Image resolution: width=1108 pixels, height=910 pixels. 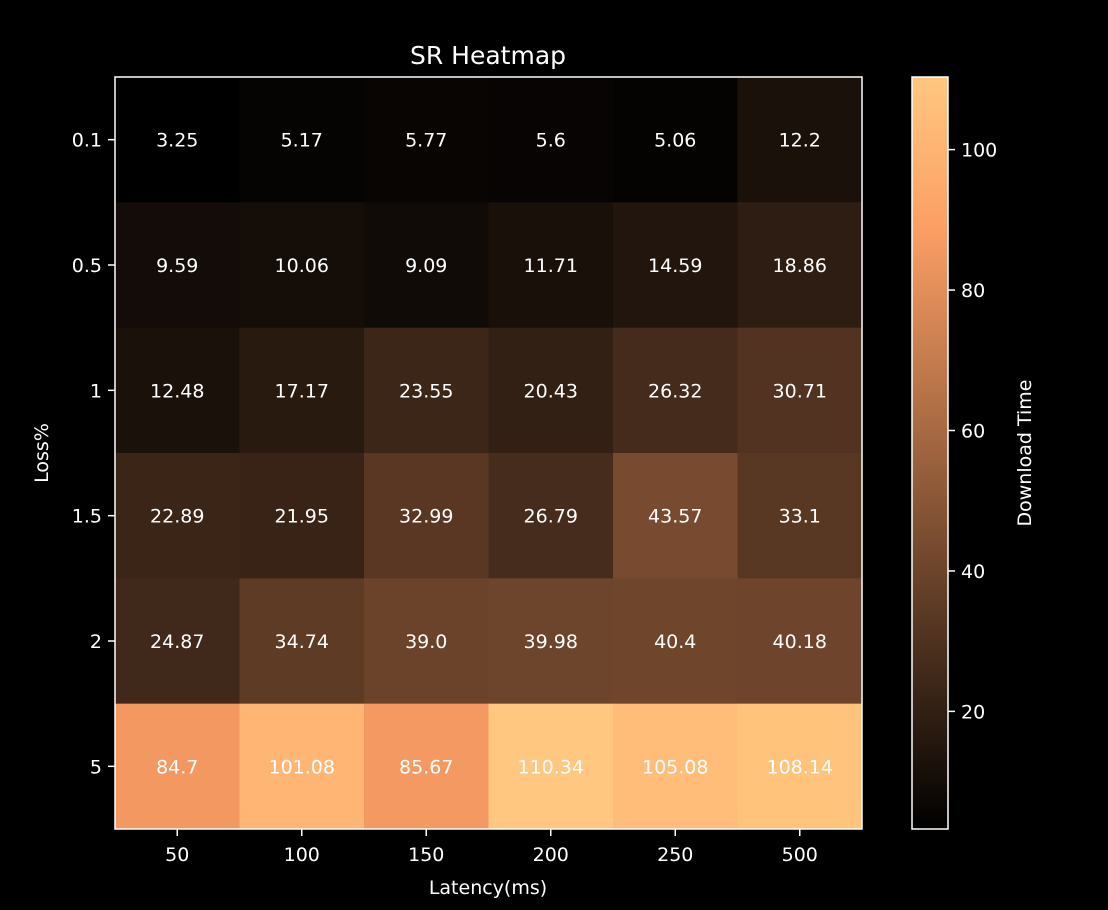 I want to click on y-tick-label: 0.5, so click(x=87, y=266).